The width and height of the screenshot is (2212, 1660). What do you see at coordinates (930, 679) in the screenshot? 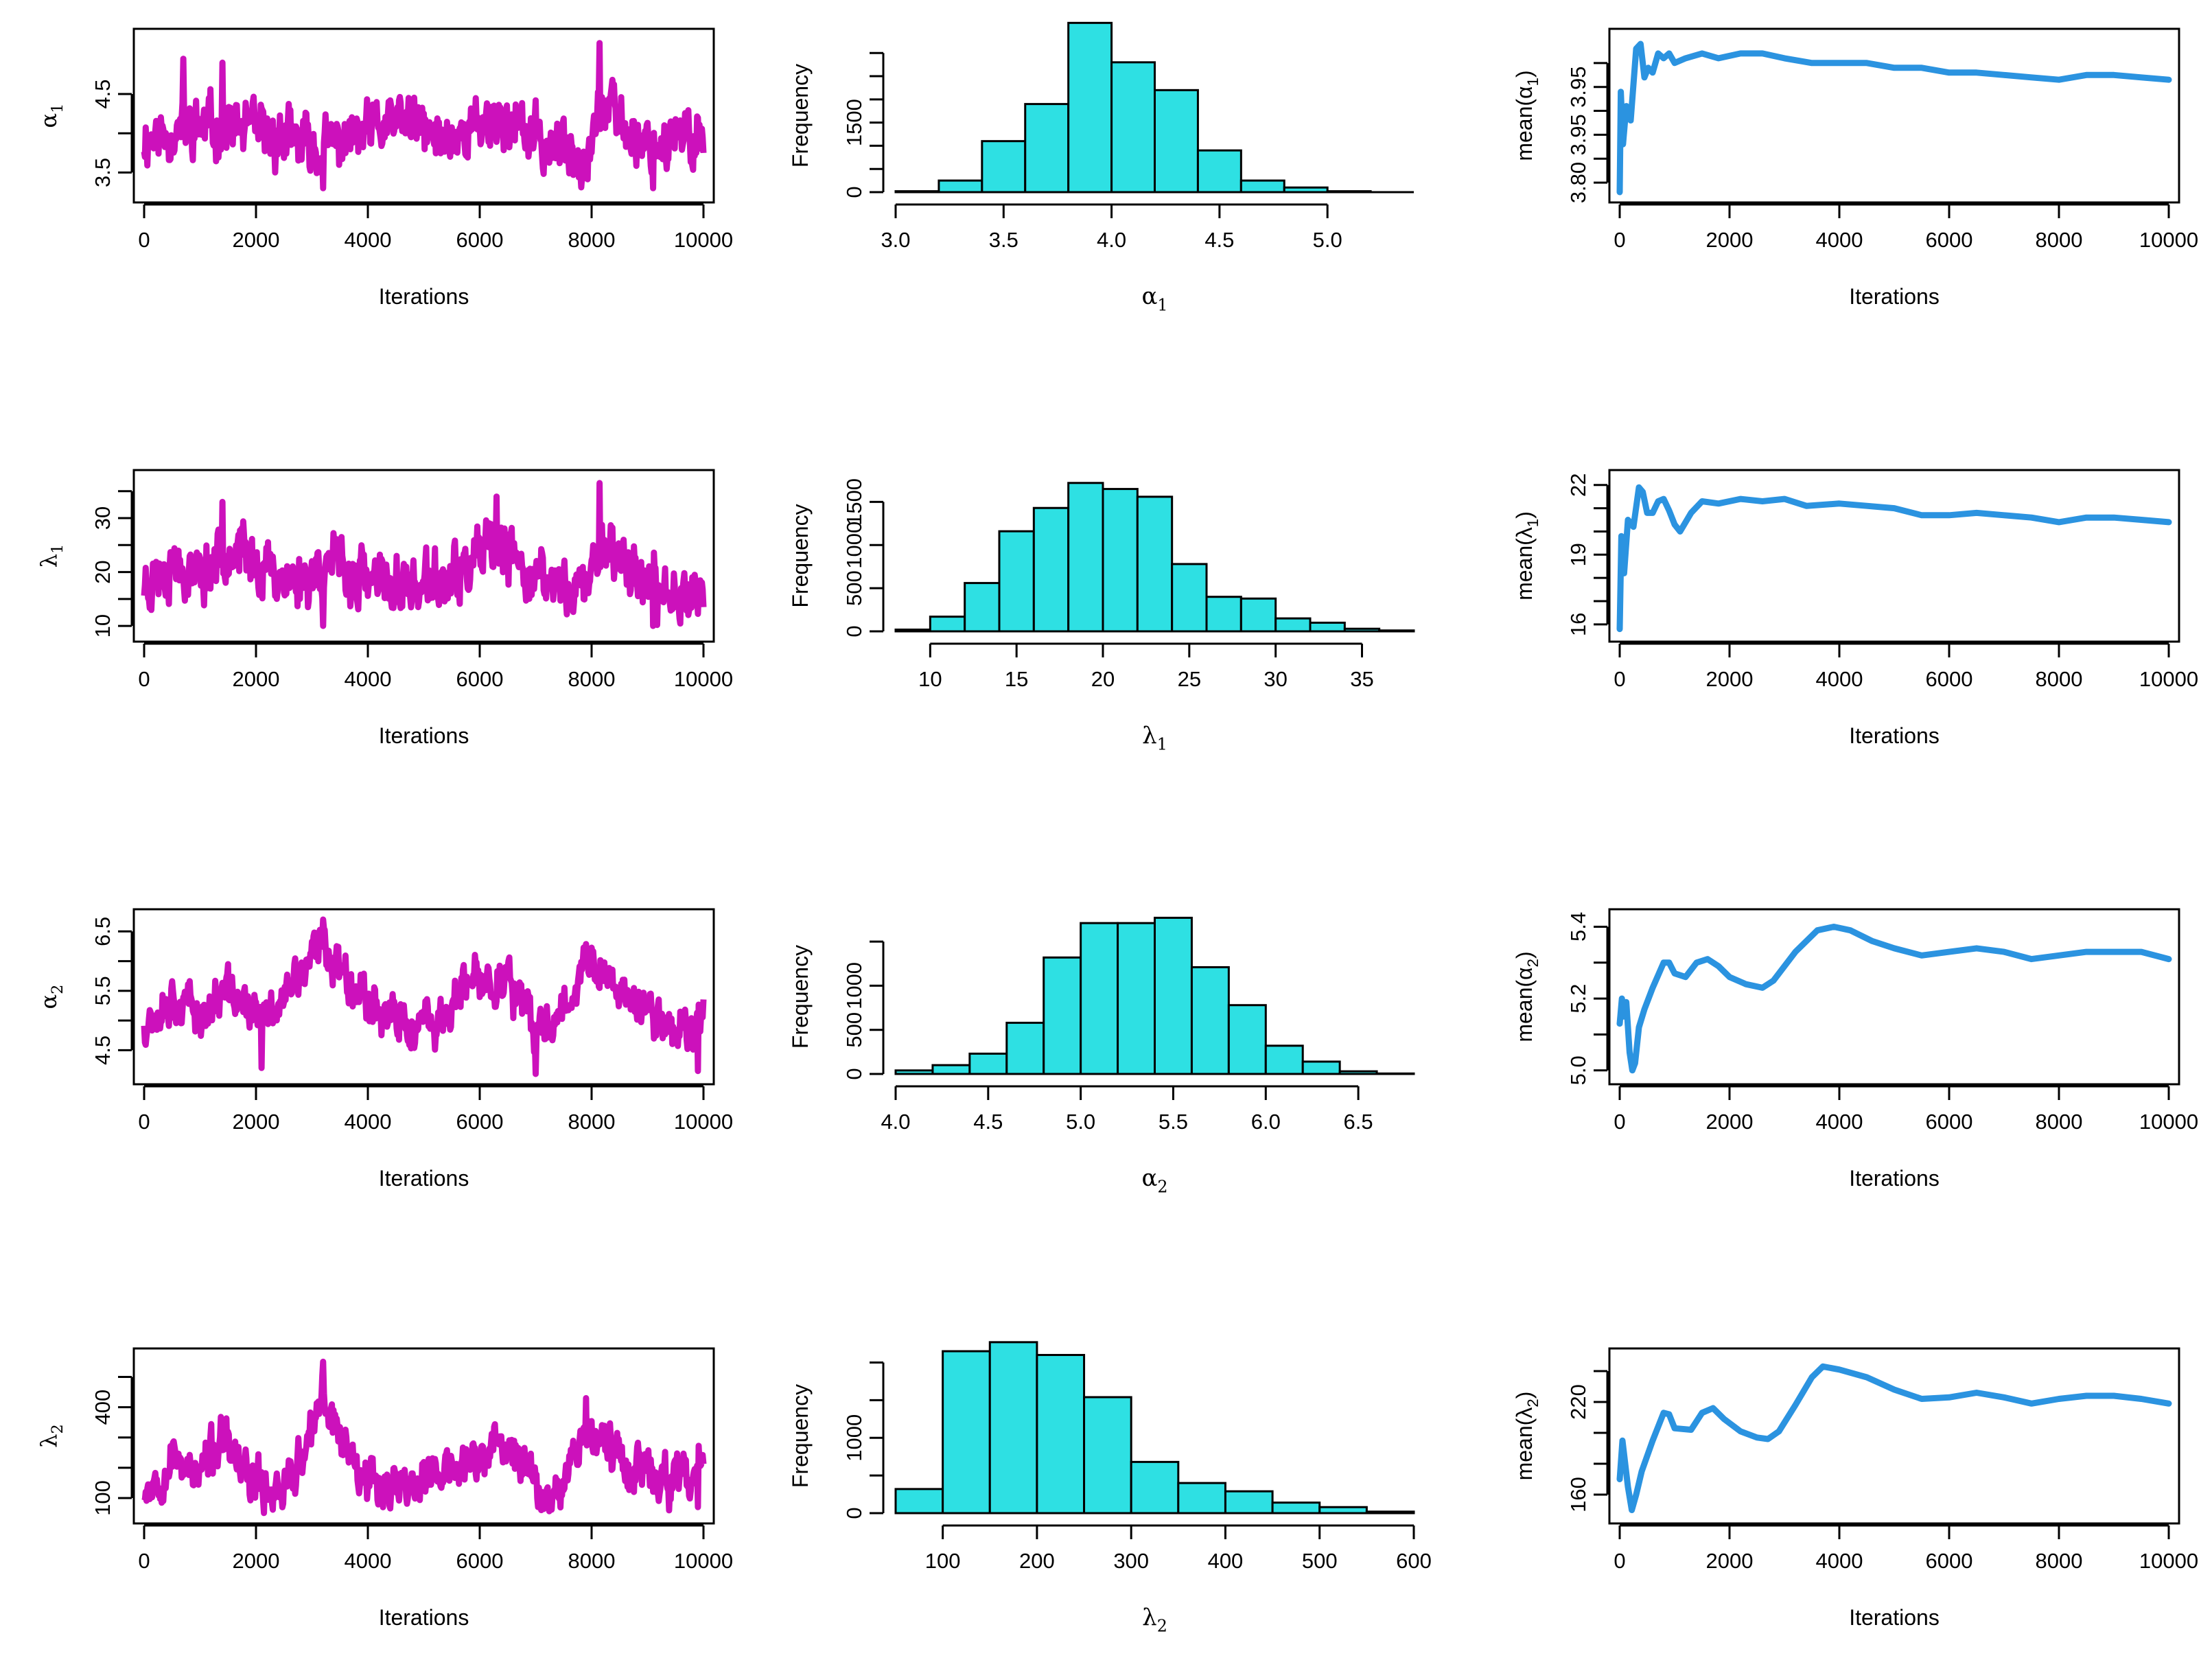
I see `x-tick-label: 10` at bounding box center [930, 679].